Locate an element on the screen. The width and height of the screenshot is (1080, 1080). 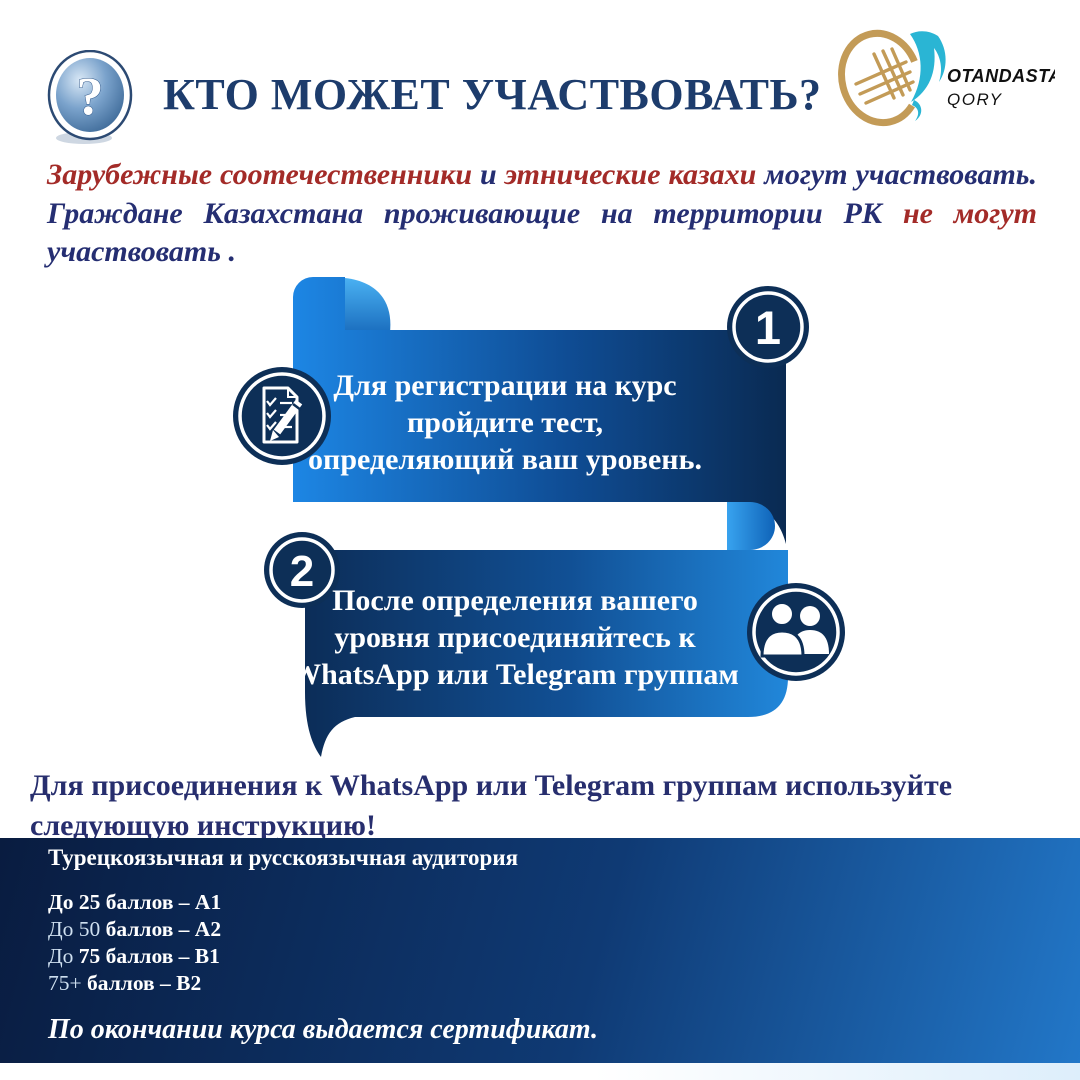
step-text-line: пройдите тест, is located at coordinates (505, 422).